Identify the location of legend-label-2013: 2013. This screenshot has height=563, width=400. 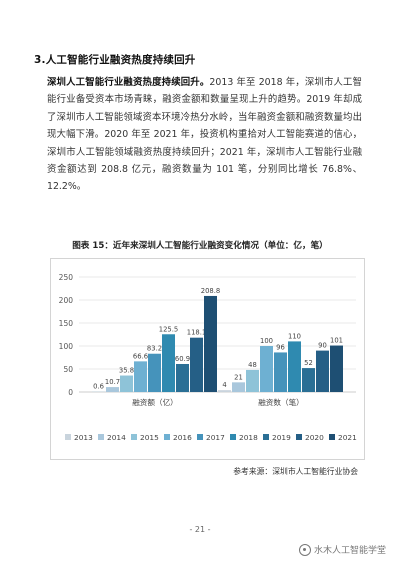
(83, 437).